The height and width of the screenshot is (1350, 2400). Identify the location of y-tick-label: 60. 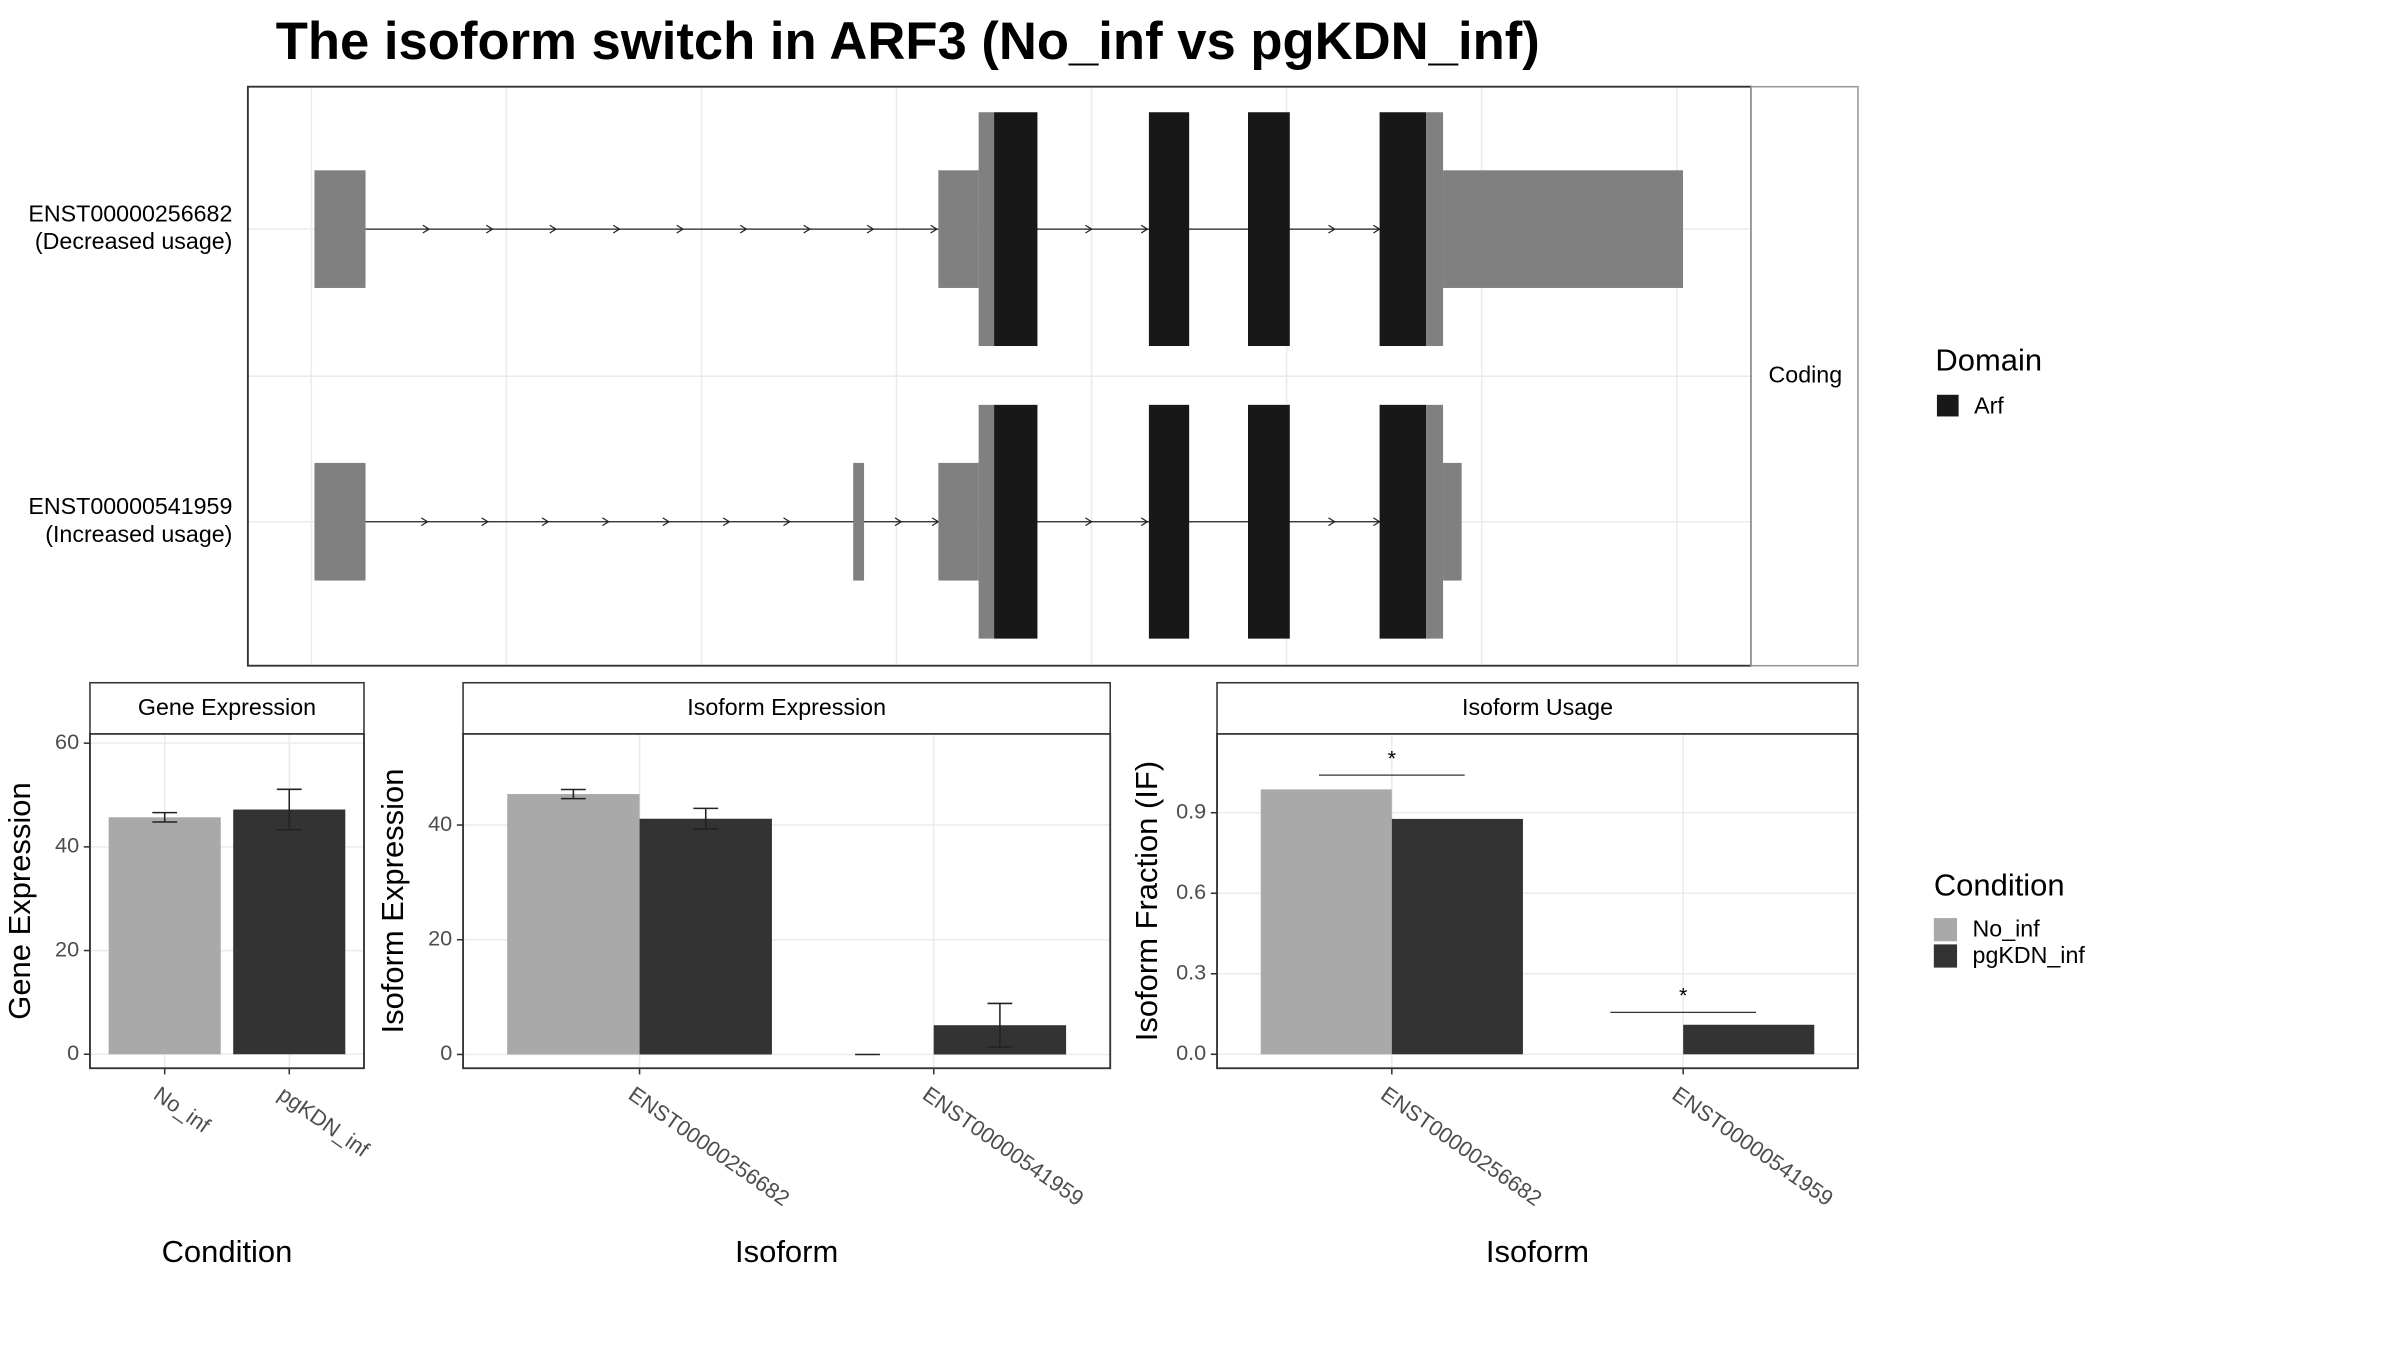
(67, 741).